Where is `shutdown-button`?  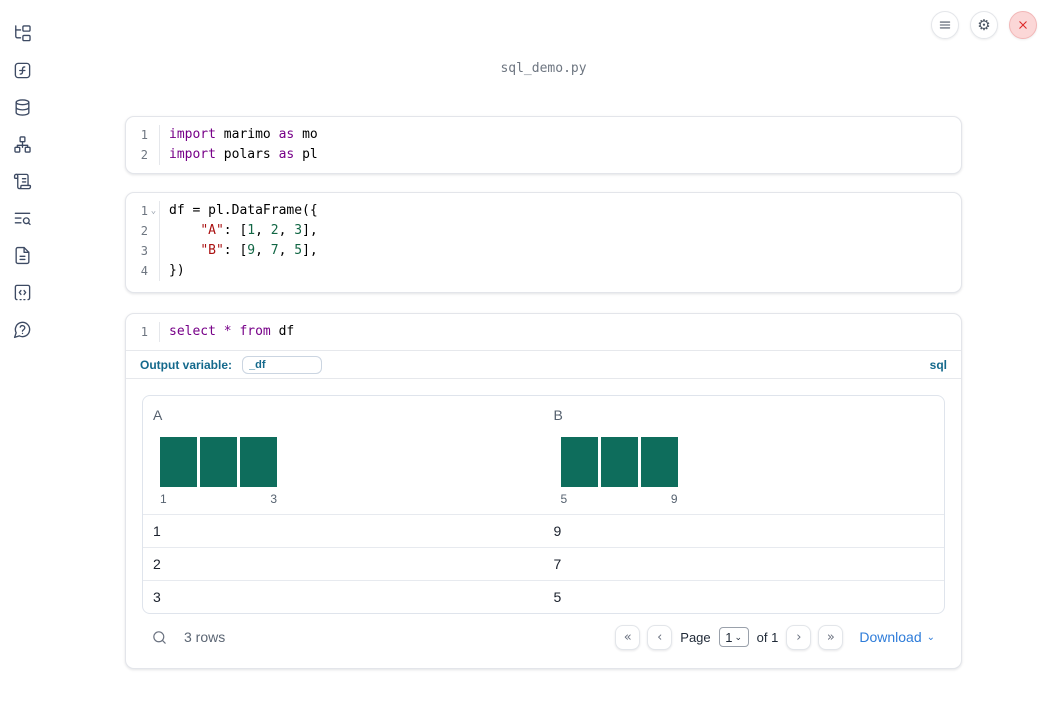 shutdown-button is located at coordinates (1023, 25).